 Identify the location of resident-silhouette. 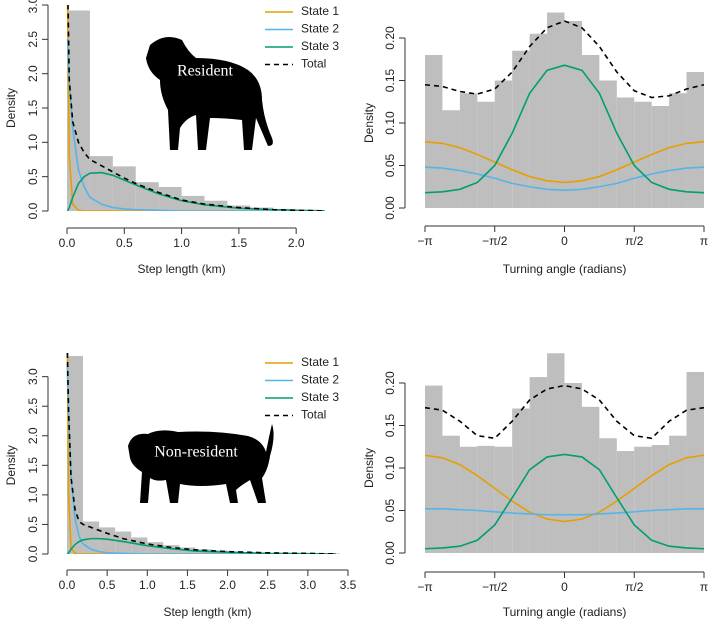
(209, 93).